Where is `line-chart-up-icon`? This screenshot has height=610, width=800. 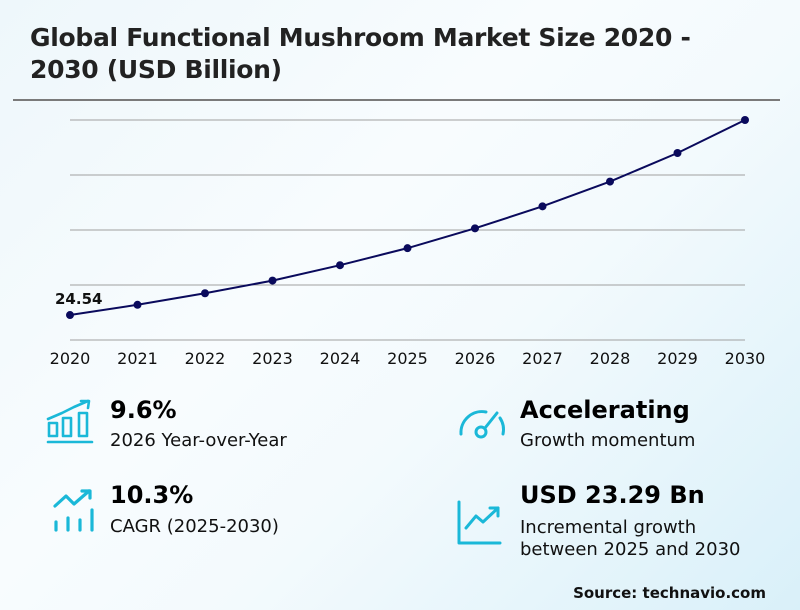 line-chart-up-icon is located at coordinates (479, 522).